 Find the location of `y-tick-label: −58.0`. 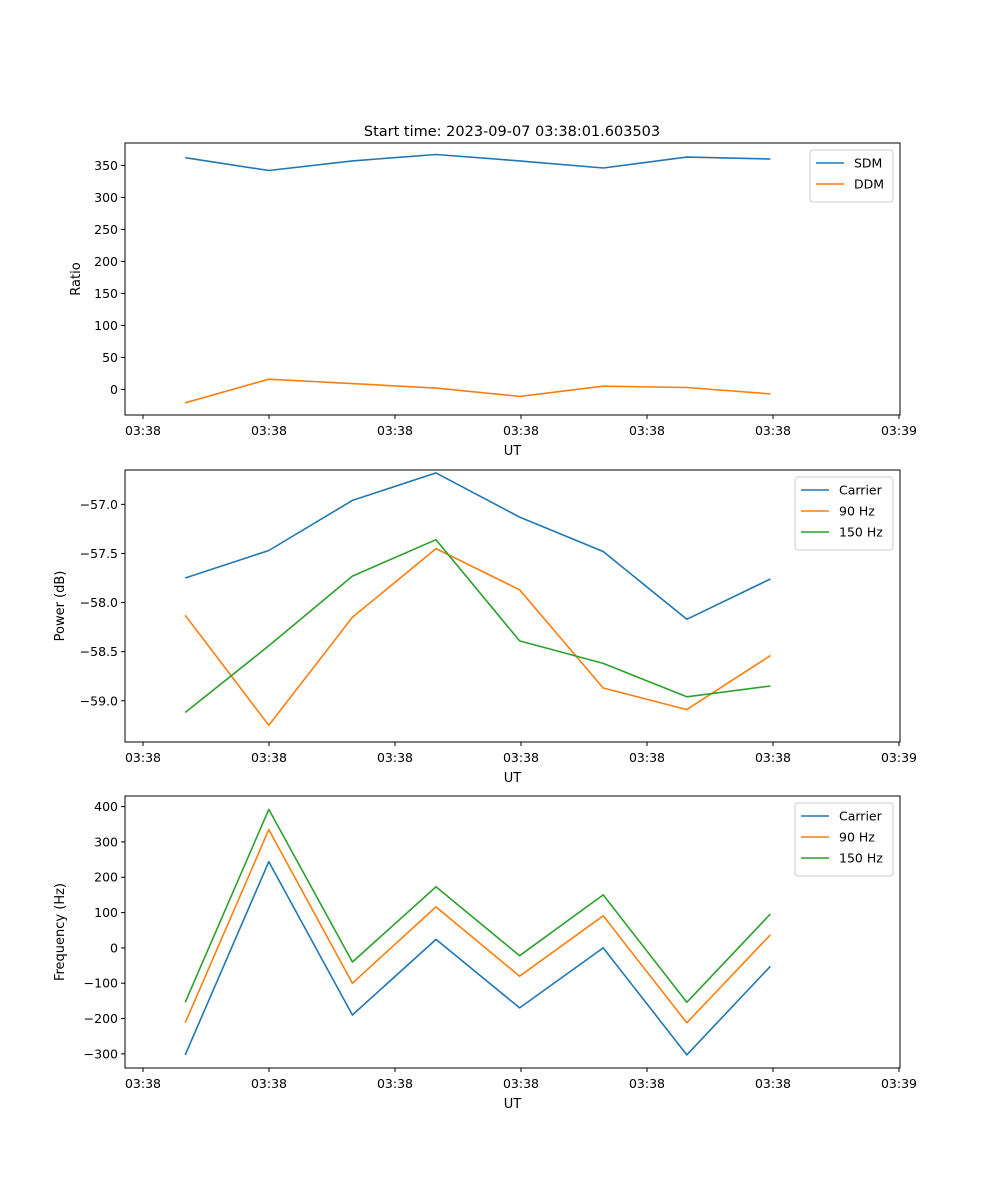

y-tick-label: −58.0 is located at coordinates (99, 602).